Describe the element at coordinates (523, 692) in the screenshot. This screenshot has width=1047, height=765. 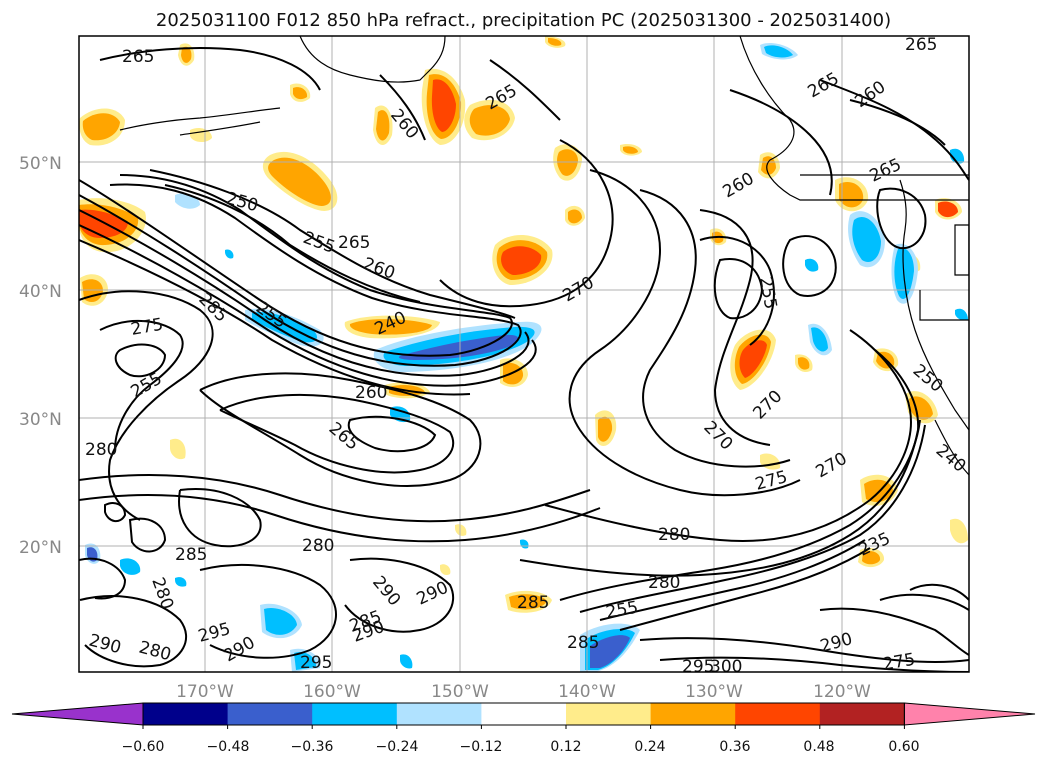
I see `longitude-labels: 170°W 160°W 150°W 140°W 130°W 120°W` at that location.